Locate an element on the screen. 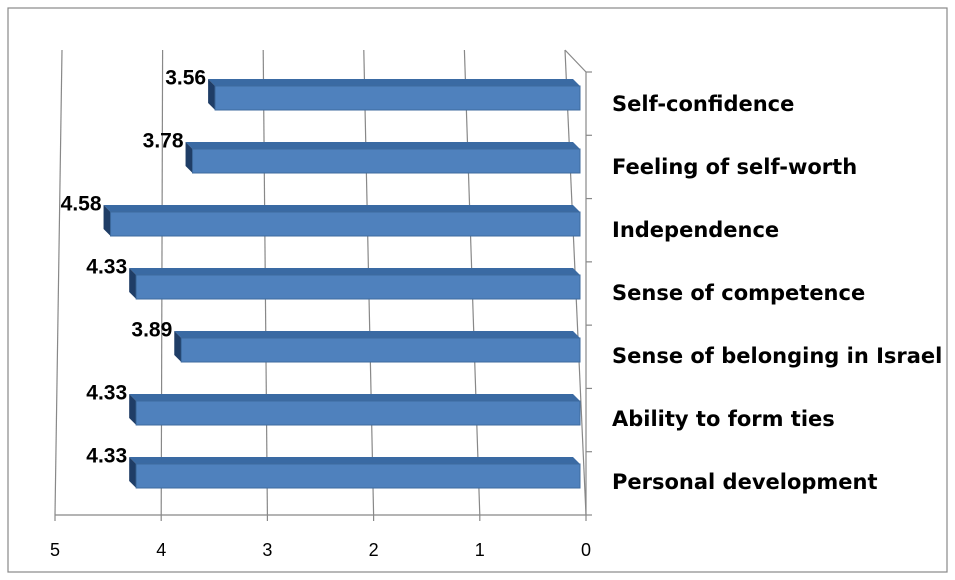 Image resolution: width=955 pixels, height=580 pixels. data-label: 3.89 is located at coordinates (151, 330).